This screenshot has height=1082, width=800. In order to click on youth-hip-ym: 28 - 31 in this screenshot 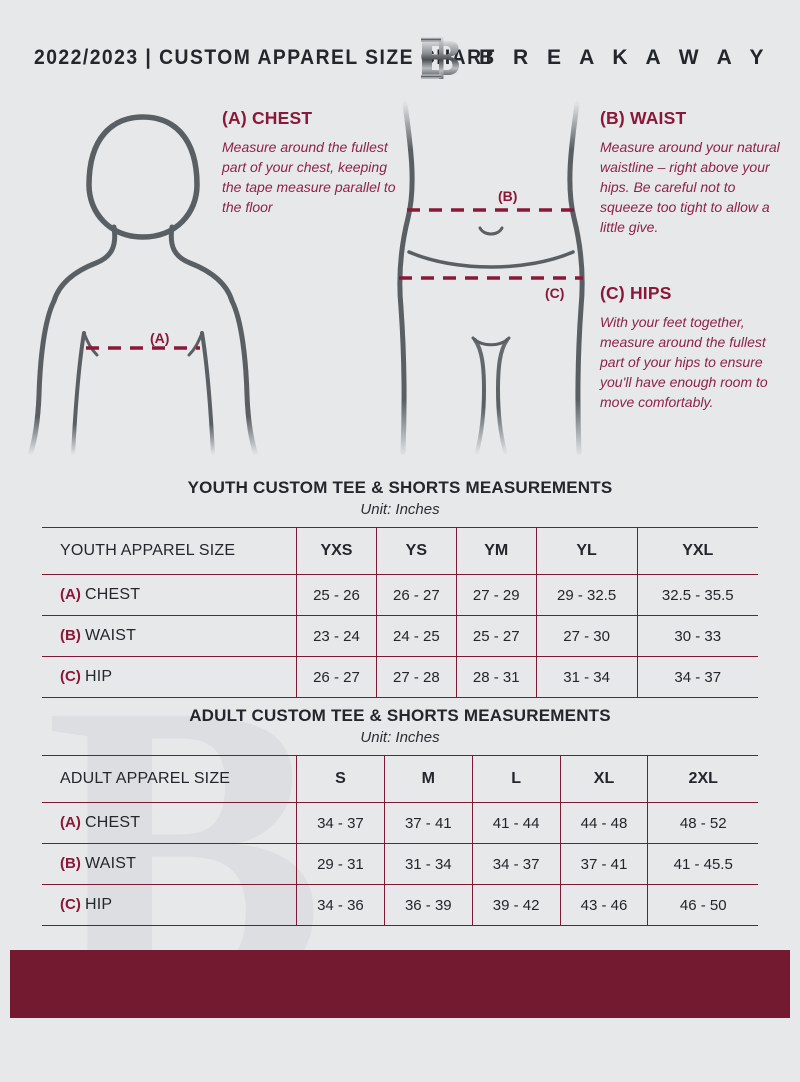, I will do `click(496, 677)`.